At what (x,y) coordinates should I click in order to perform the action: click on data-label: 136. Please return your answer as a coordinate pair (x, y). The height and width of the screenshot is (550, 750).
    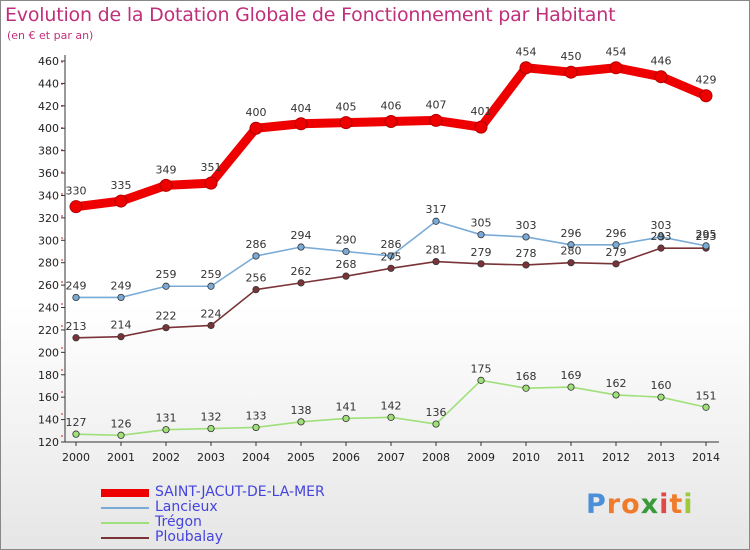
    Looking at the image, I should click on (436, 412).